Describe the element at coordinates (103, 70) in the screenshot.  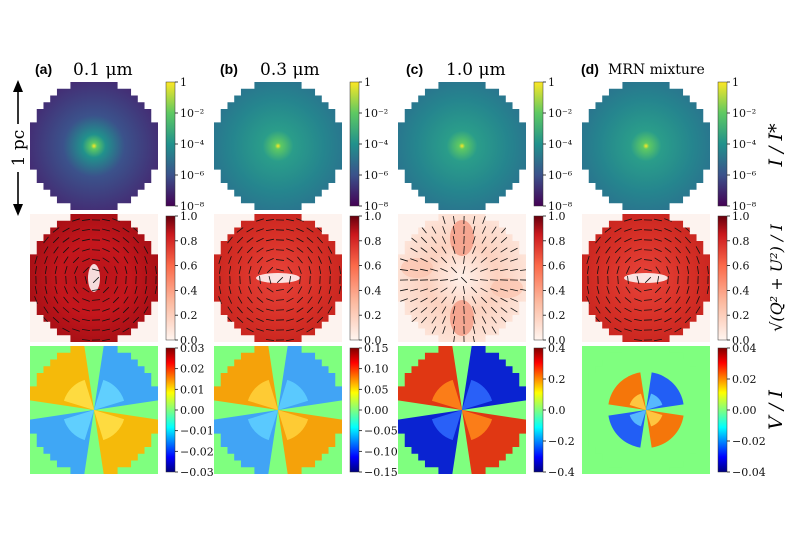
I see `panel-title-a: 0.1 μm` at that location.